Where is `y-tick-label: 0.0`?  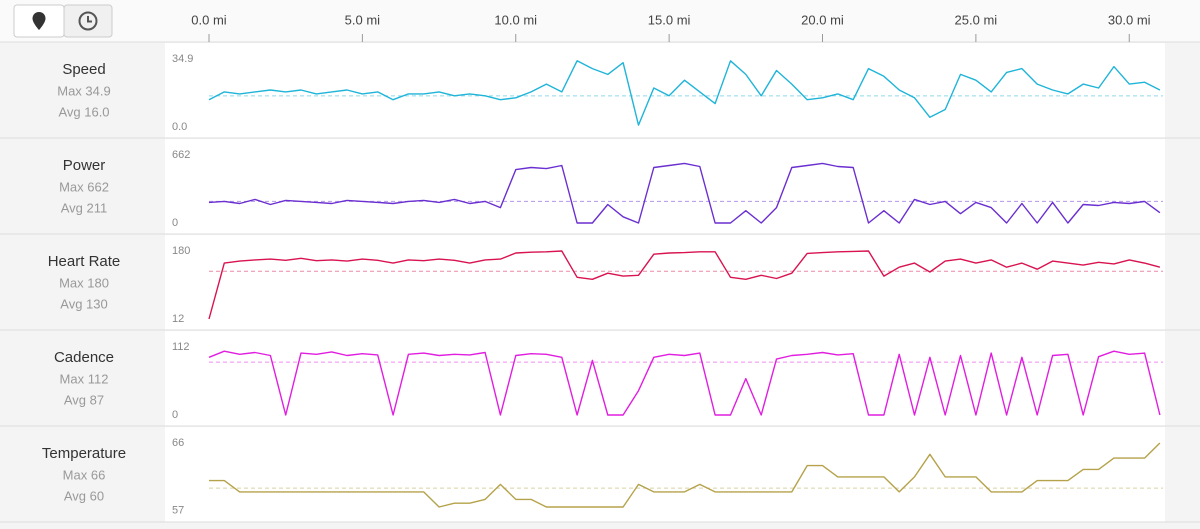
y-tick-label: 0.0 is located at coordinates (179, 127).